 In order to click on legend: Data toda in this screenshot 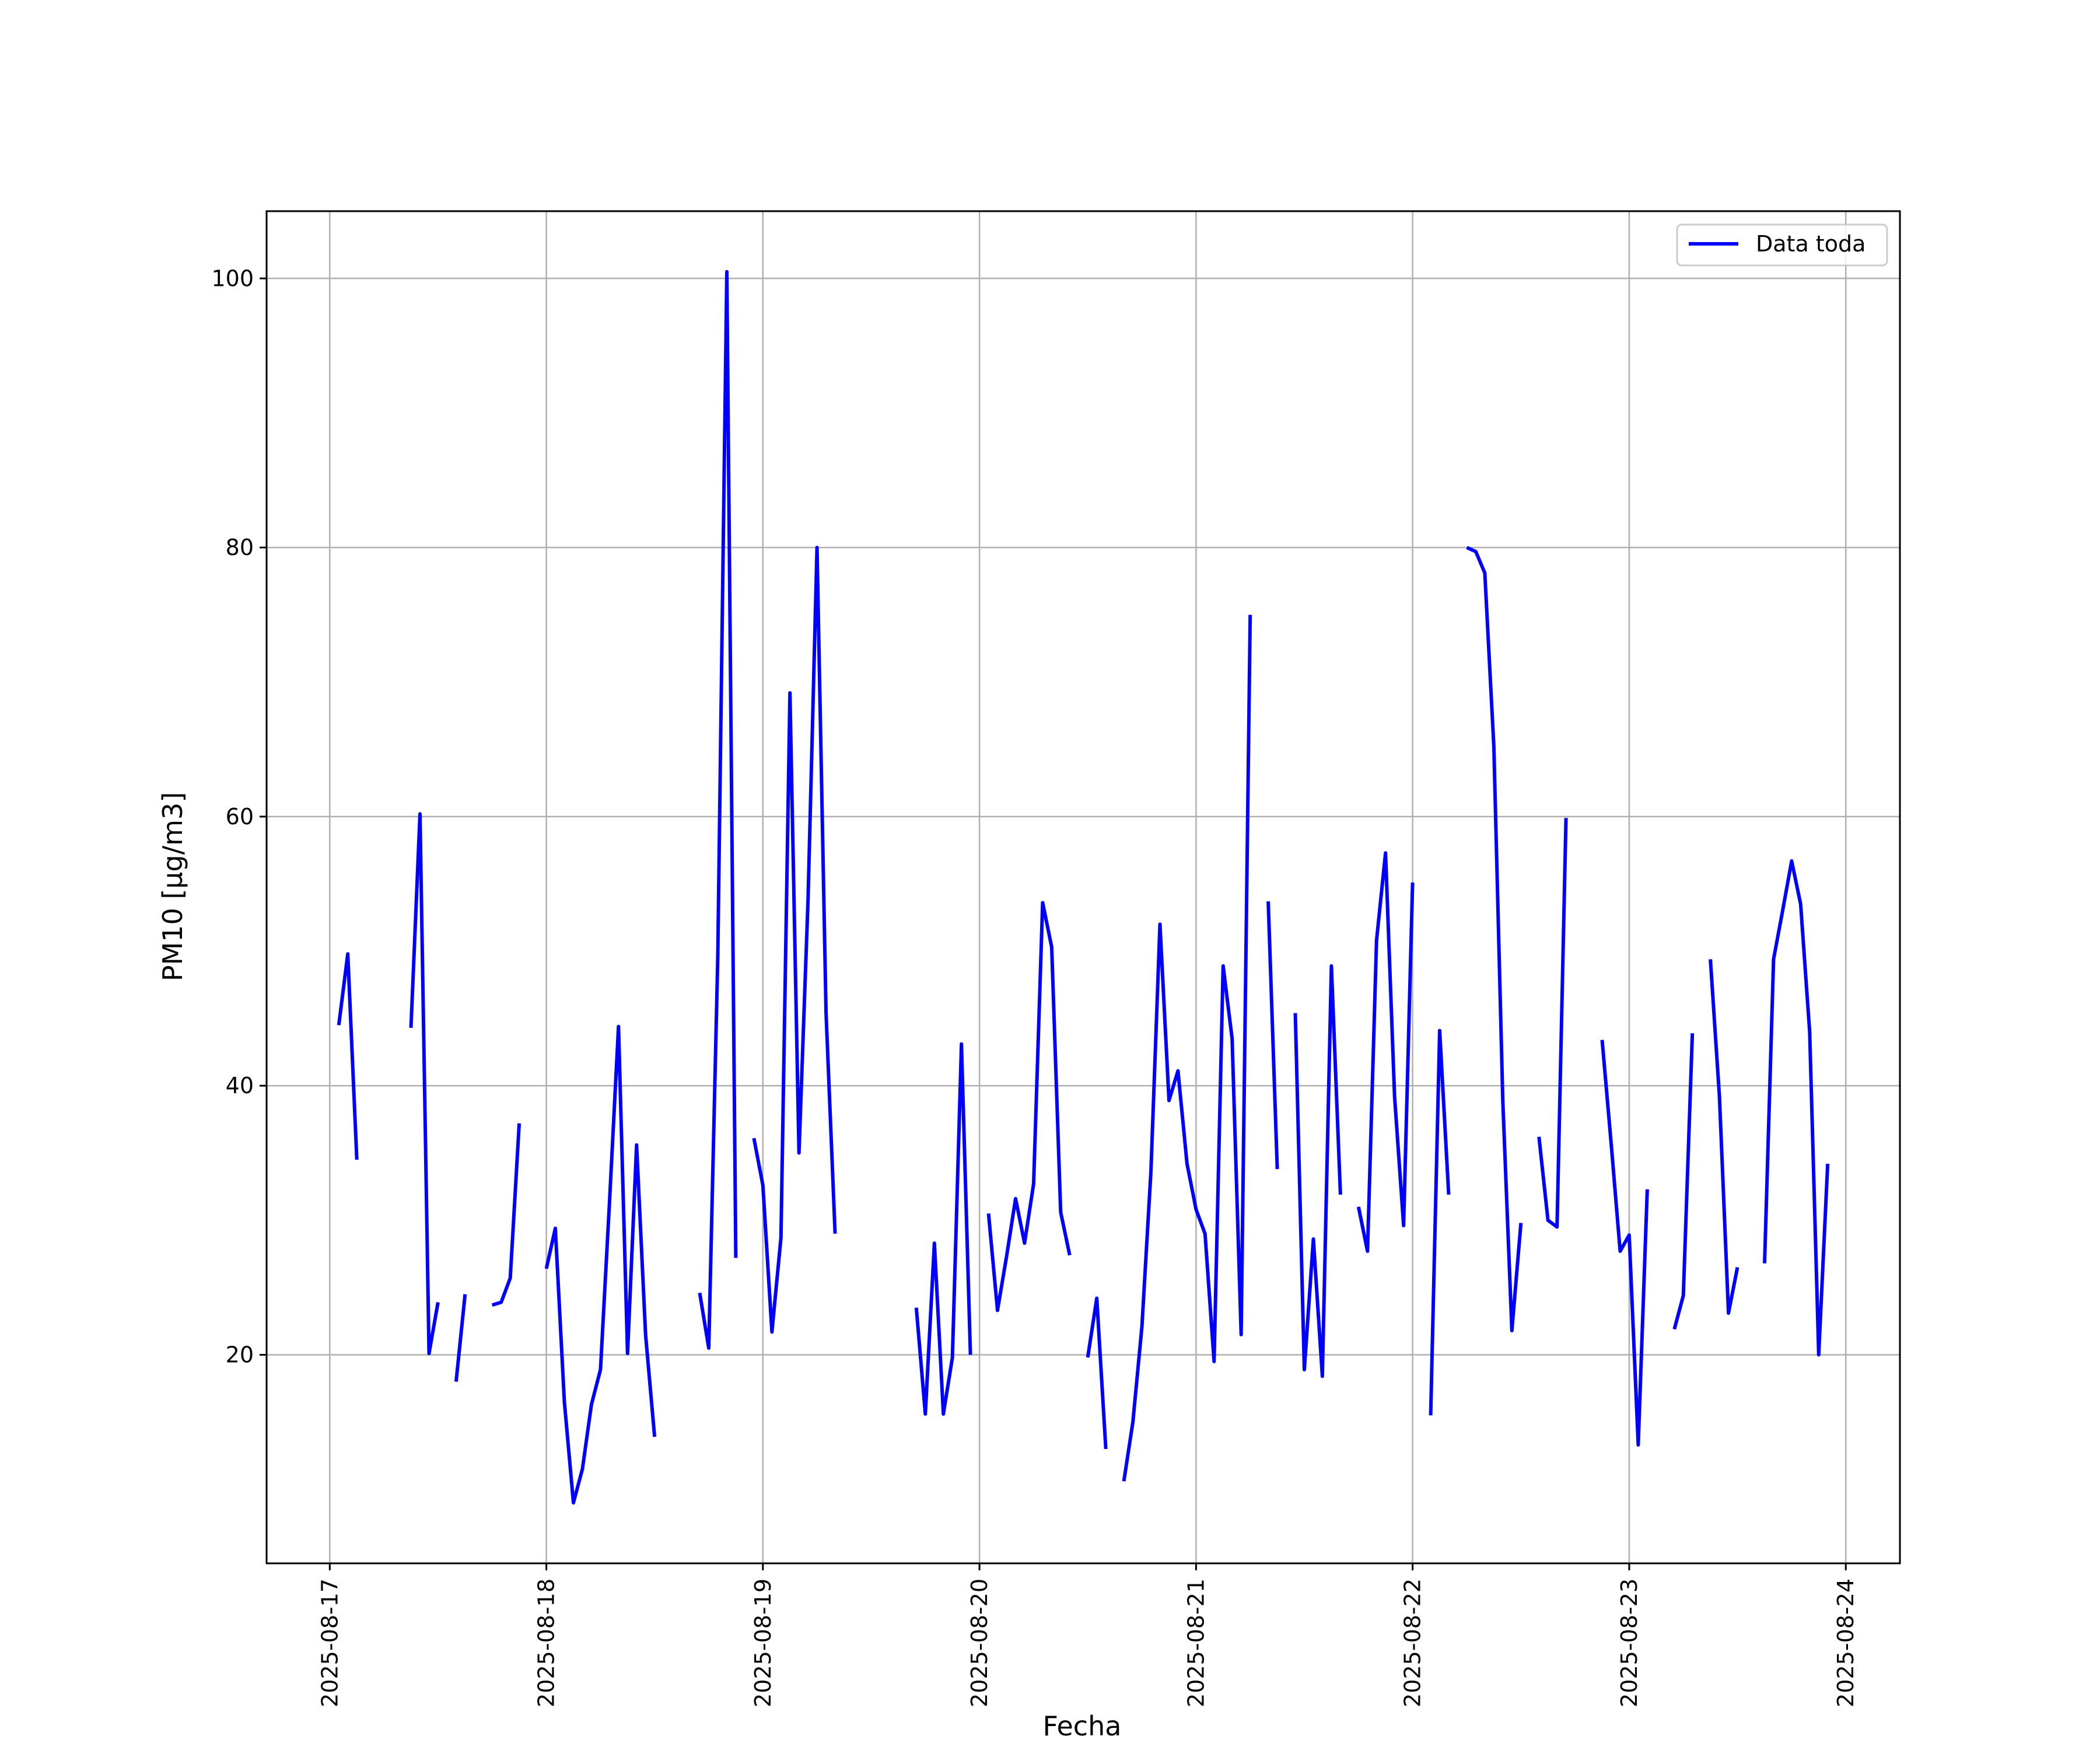, I will do `click(1782, 245)`.